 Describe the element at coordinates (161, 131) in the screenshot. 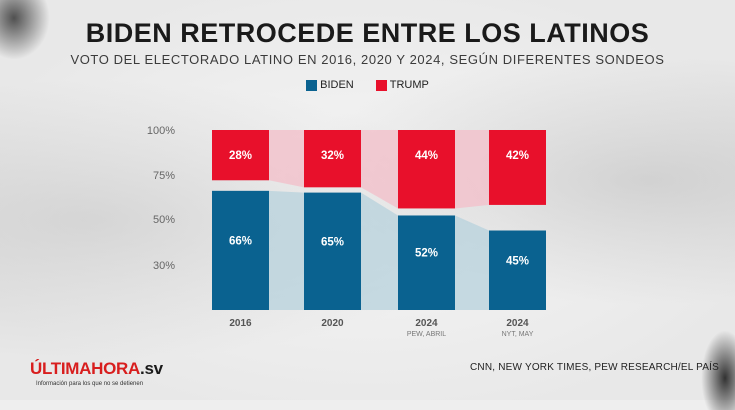

I see `y-tick-label: 100%` at that location.